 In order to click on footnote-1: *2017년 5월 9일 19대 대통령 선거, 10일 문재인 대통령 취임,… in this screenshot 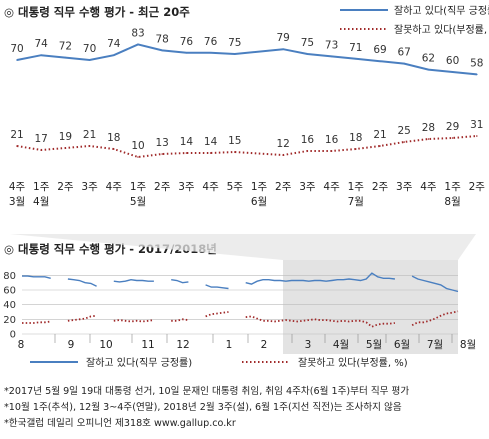, I will do `click(207, 391)`.